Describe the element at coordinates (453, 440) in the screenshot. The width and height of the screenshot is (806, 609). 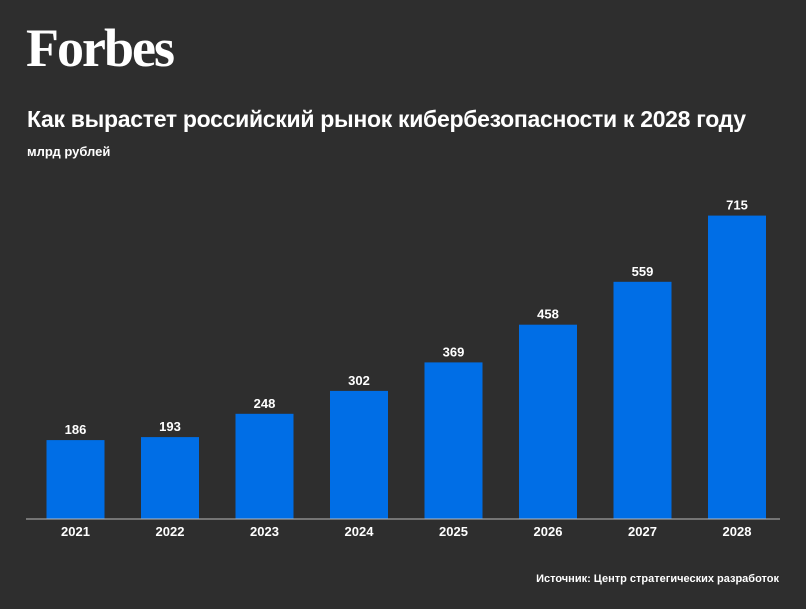
I see `bar-2025` at that location.